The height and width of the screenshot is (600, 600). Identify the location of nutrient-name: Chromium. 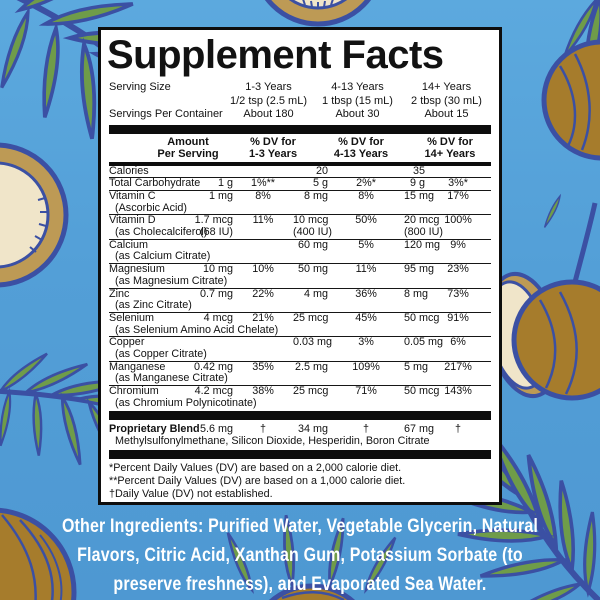
(134, 391).